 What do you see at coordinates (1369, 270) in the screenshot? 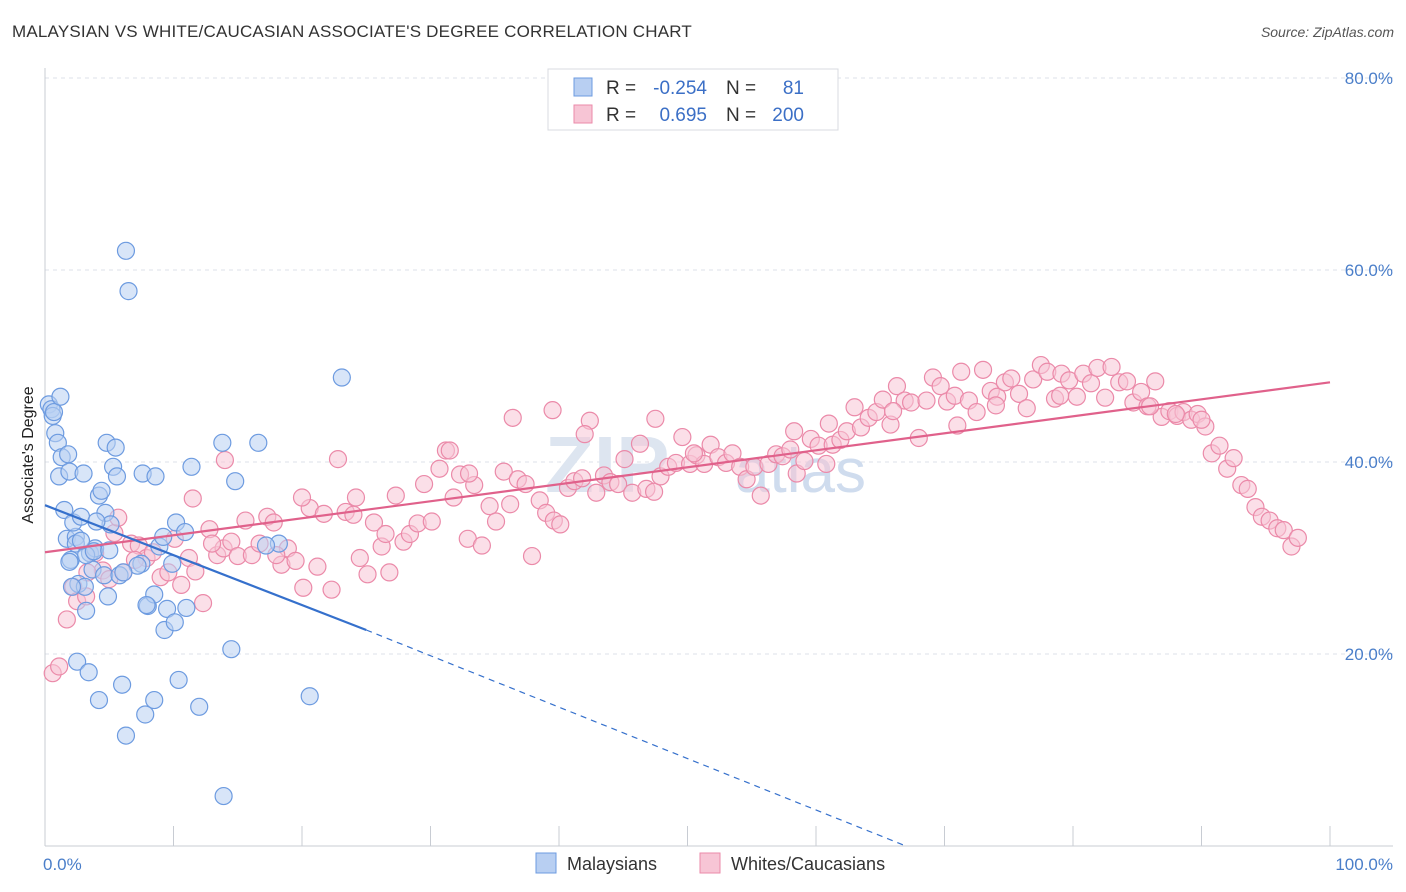
I see `y-tick-label-2: 60.0%` at bounding box center [1369, 270].